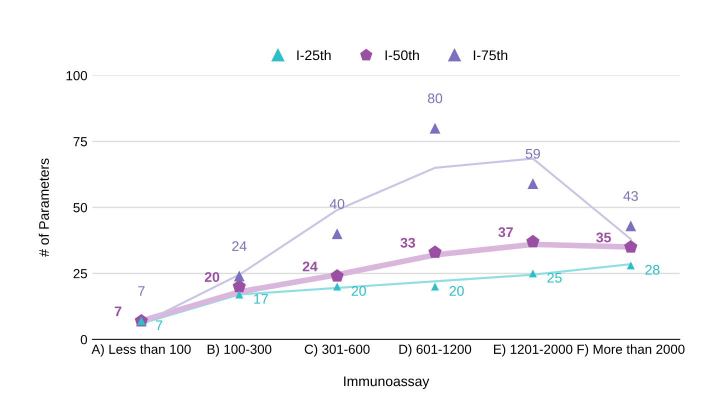 The image size is (711, 419). Describe the element at coordinates (630, 196) in the screenshot. I see `data-label: 43` at that location.